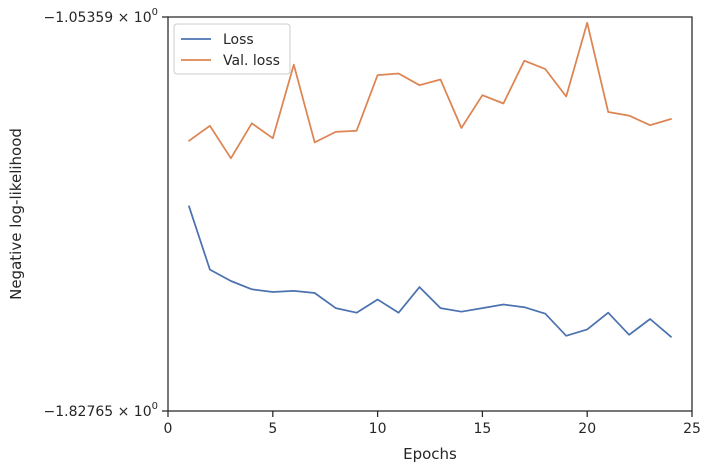 This screenshot has height=471, width=708. Describe the element at coordinates (16, 214) in the screenshot. I see `y-axis-title: Negative log-likelihood` at that location.